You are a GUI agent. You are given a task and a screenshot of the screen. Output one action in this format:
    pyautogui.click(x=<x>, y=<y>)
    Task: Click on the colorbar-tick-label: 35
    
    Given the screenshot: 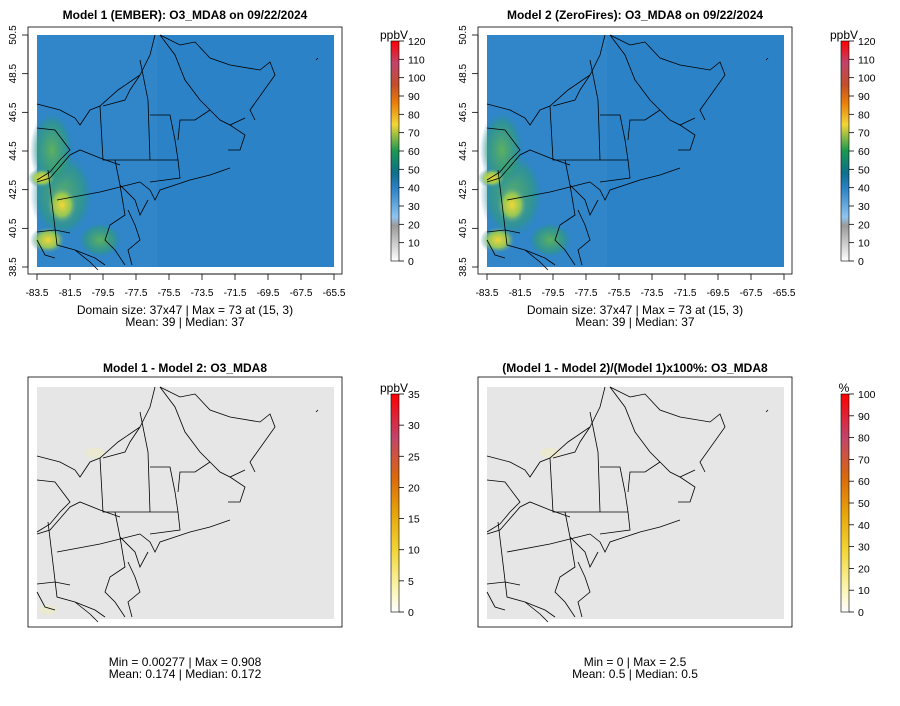 What is the action you would take?
    pyautogui.click(x=414, y=395)
    